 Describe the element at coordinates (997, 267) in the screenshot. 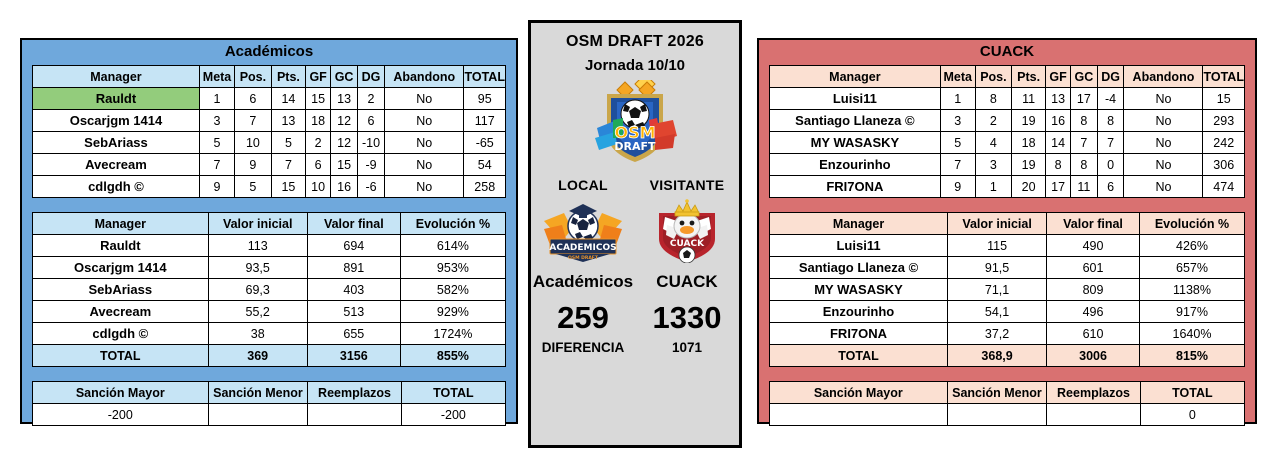

I see `cell-inicial: 91,5` at that location.